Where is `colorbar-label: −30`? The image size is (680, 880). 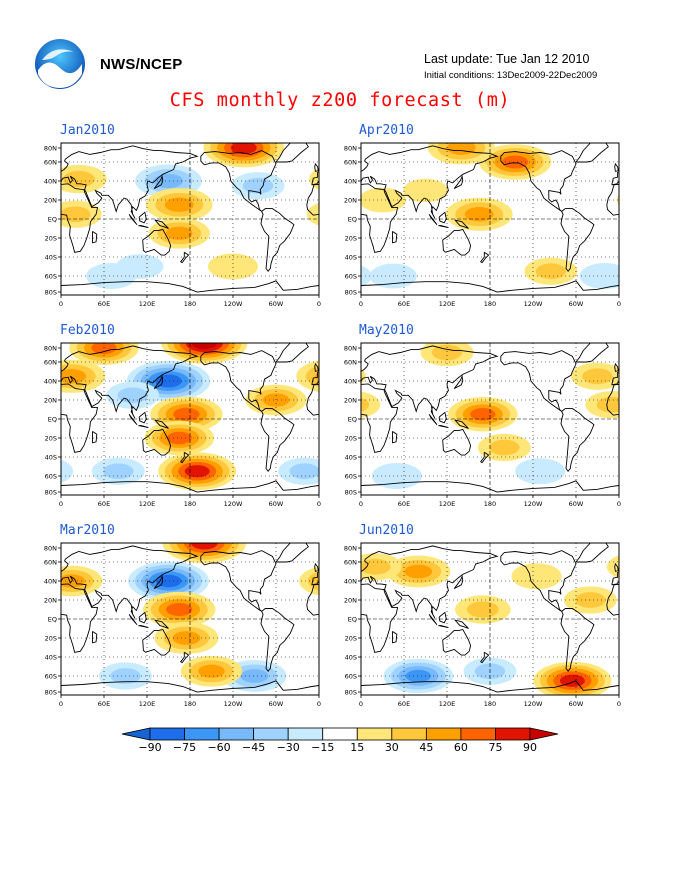
colorbar-label: −30 is located at coordinates (288, 747).